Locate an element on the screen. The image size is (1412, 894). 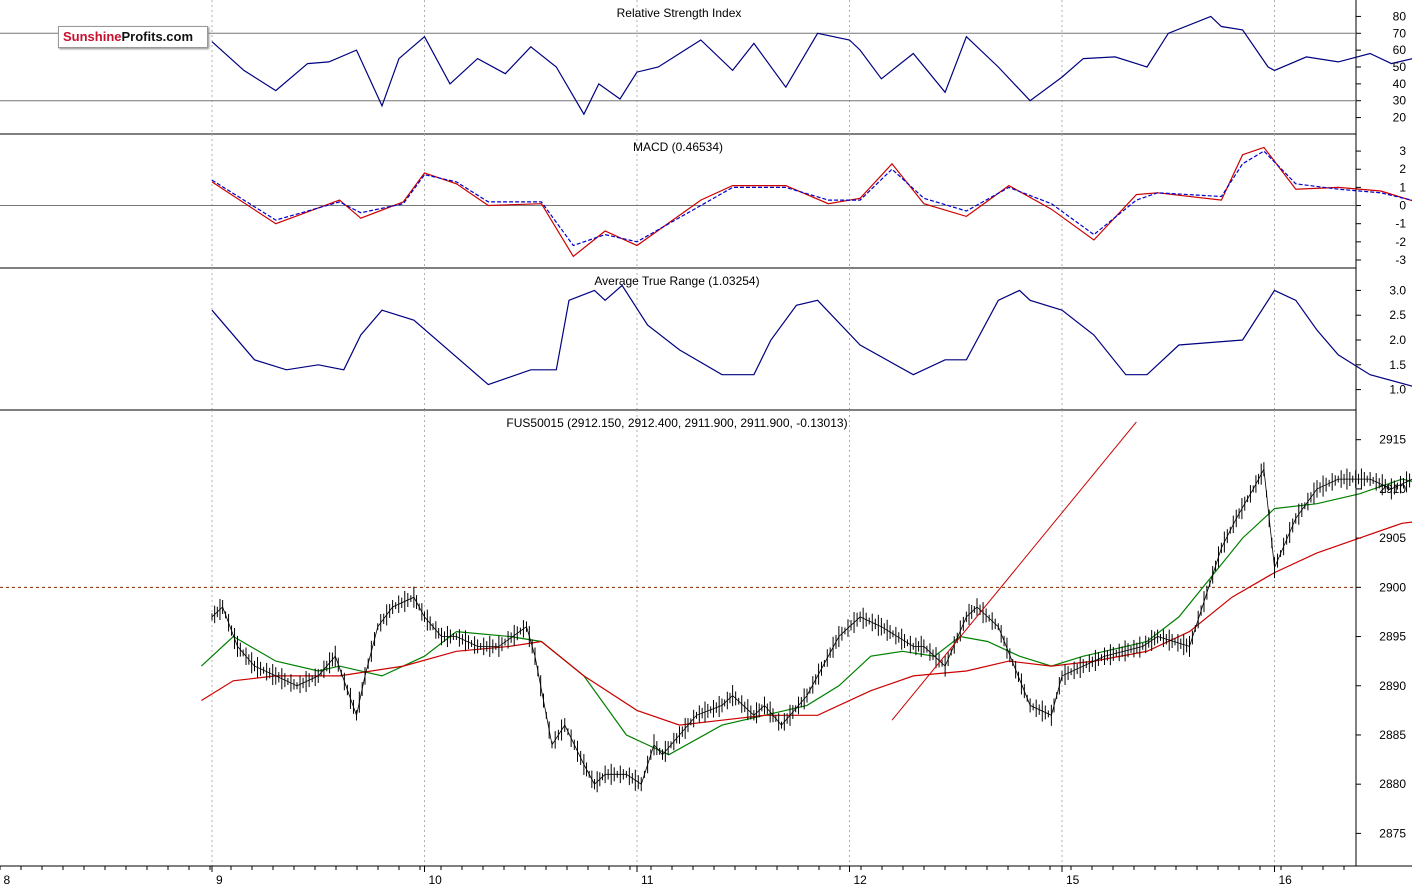
y-tick-label: 2 is located at coordinates (1402, 169).